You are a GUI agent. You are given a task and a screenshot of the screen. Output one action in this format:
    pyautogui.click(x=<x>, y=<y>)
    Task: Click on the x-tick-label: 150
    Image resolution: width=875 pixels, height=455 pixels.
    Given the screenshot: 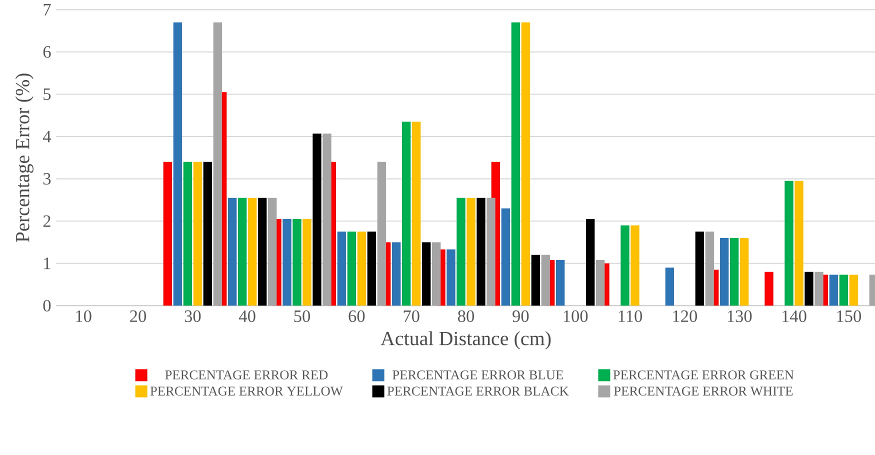 What is the action you would take?
    pyautogui.click(x=849, y=316)
    